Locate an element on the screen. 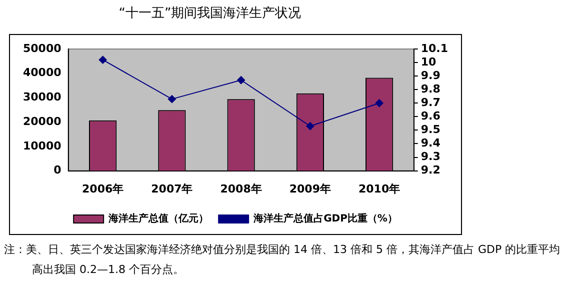  y2-tick-label: 9.5 is located at coordinates (430, 129).